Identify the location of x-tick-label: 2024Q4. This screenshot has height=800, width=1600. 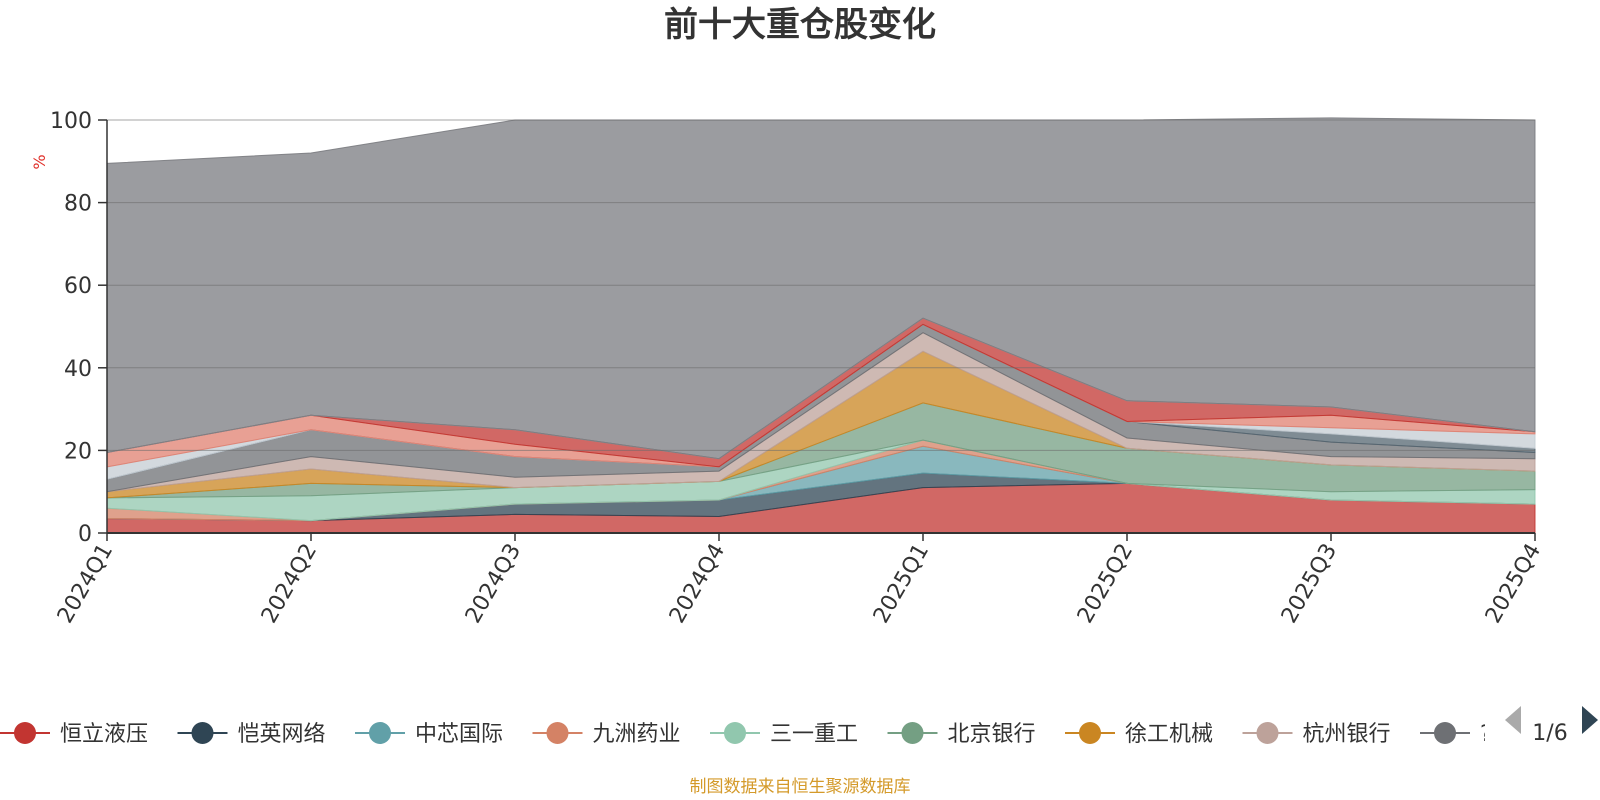
(697, 584).